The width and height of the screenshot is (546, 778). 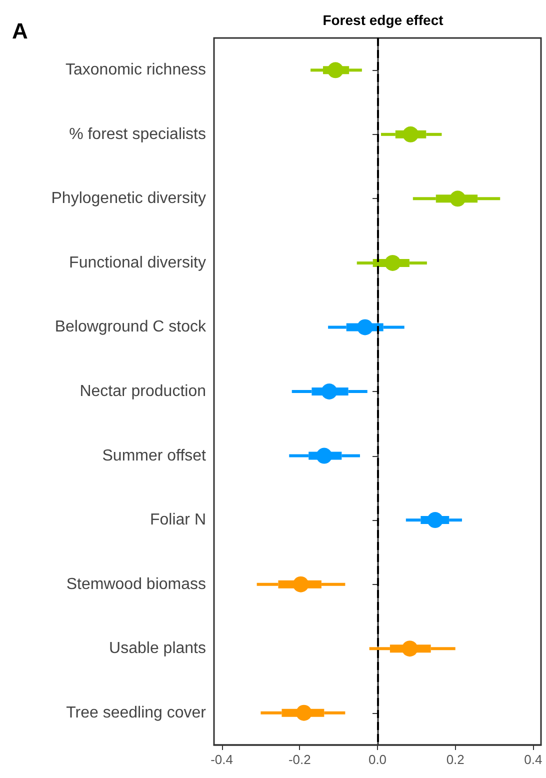 I want to click on y-tick-label: Usable plants, so click(x=157, y=649).